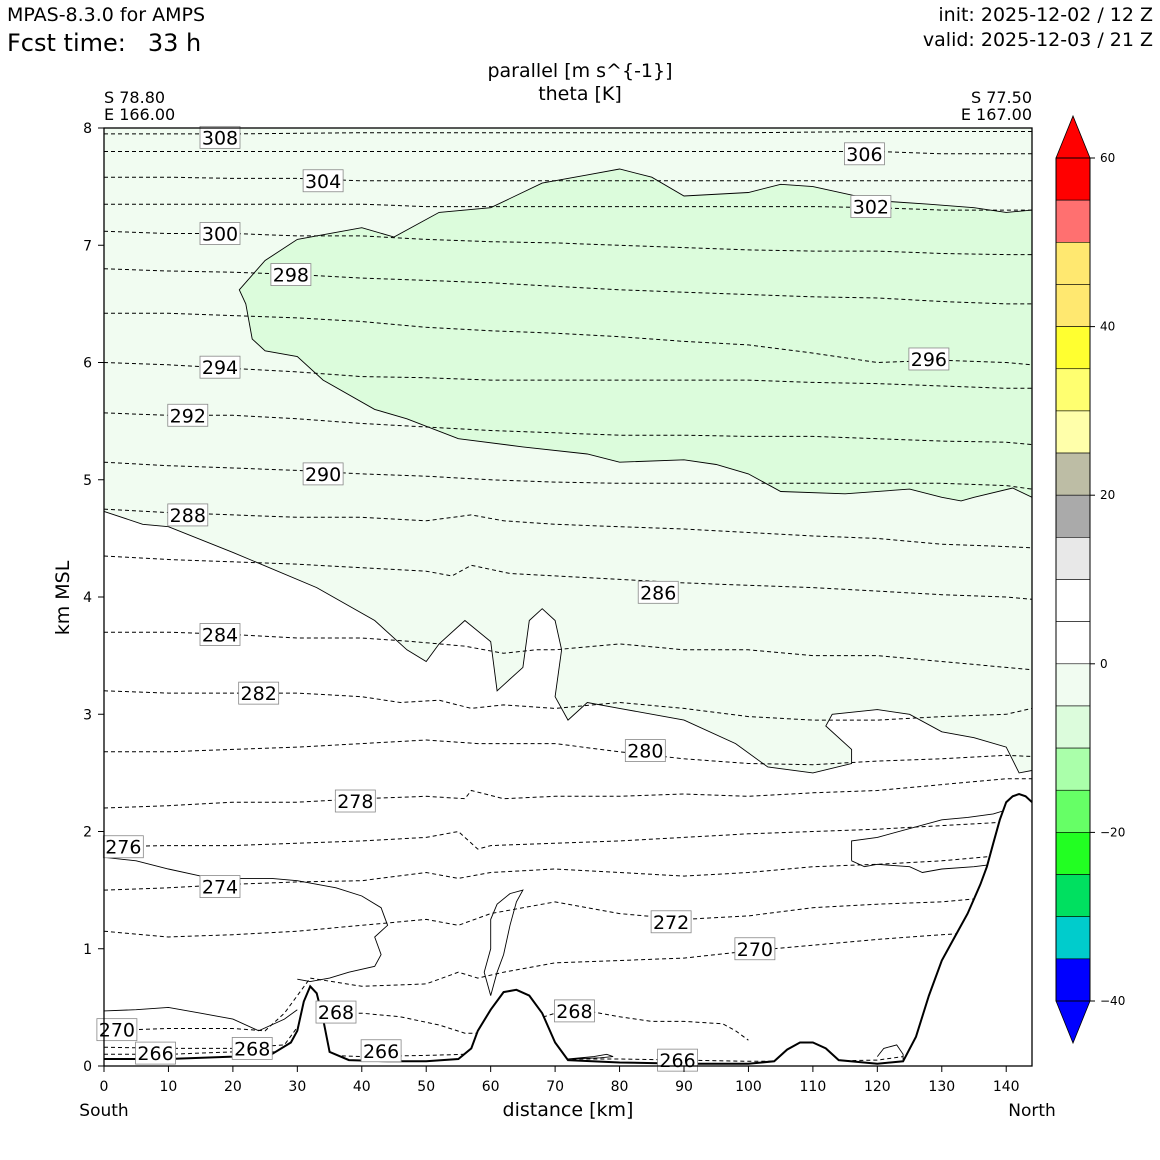 Image resolution: width=1160 pixels, height=1160 pixels. I want to click on theta-label-270: 270, so click(755, 949).